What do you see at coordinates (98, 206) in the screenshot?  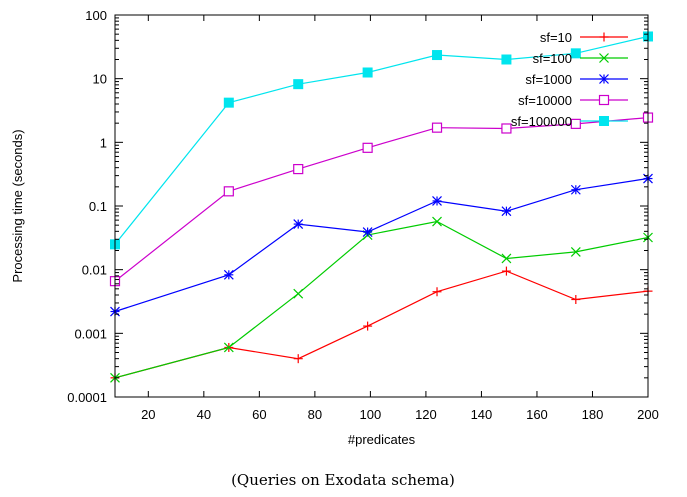 I see `y-tick-label: 0.1` at bounding box center [98, 206].